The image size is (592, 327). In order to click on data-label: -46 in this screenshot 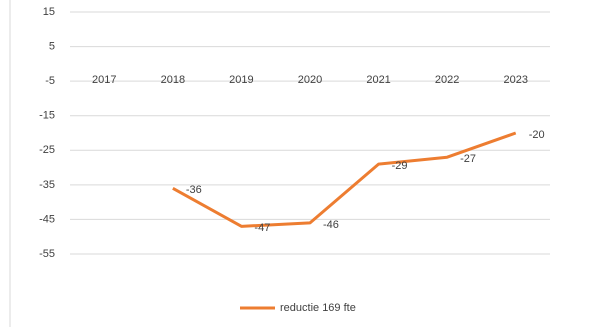, I will do `click(331, 225)`.